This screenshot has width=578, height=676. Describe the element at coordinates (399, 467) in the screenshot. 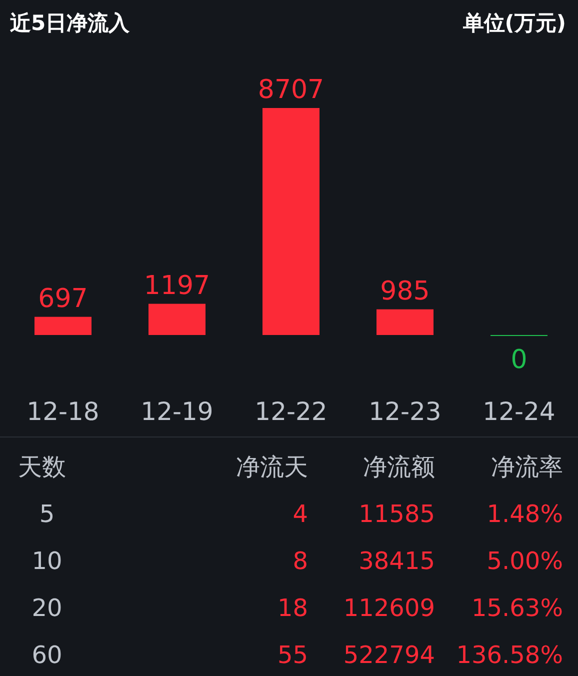

I see `category-label: 净流额` at that location.